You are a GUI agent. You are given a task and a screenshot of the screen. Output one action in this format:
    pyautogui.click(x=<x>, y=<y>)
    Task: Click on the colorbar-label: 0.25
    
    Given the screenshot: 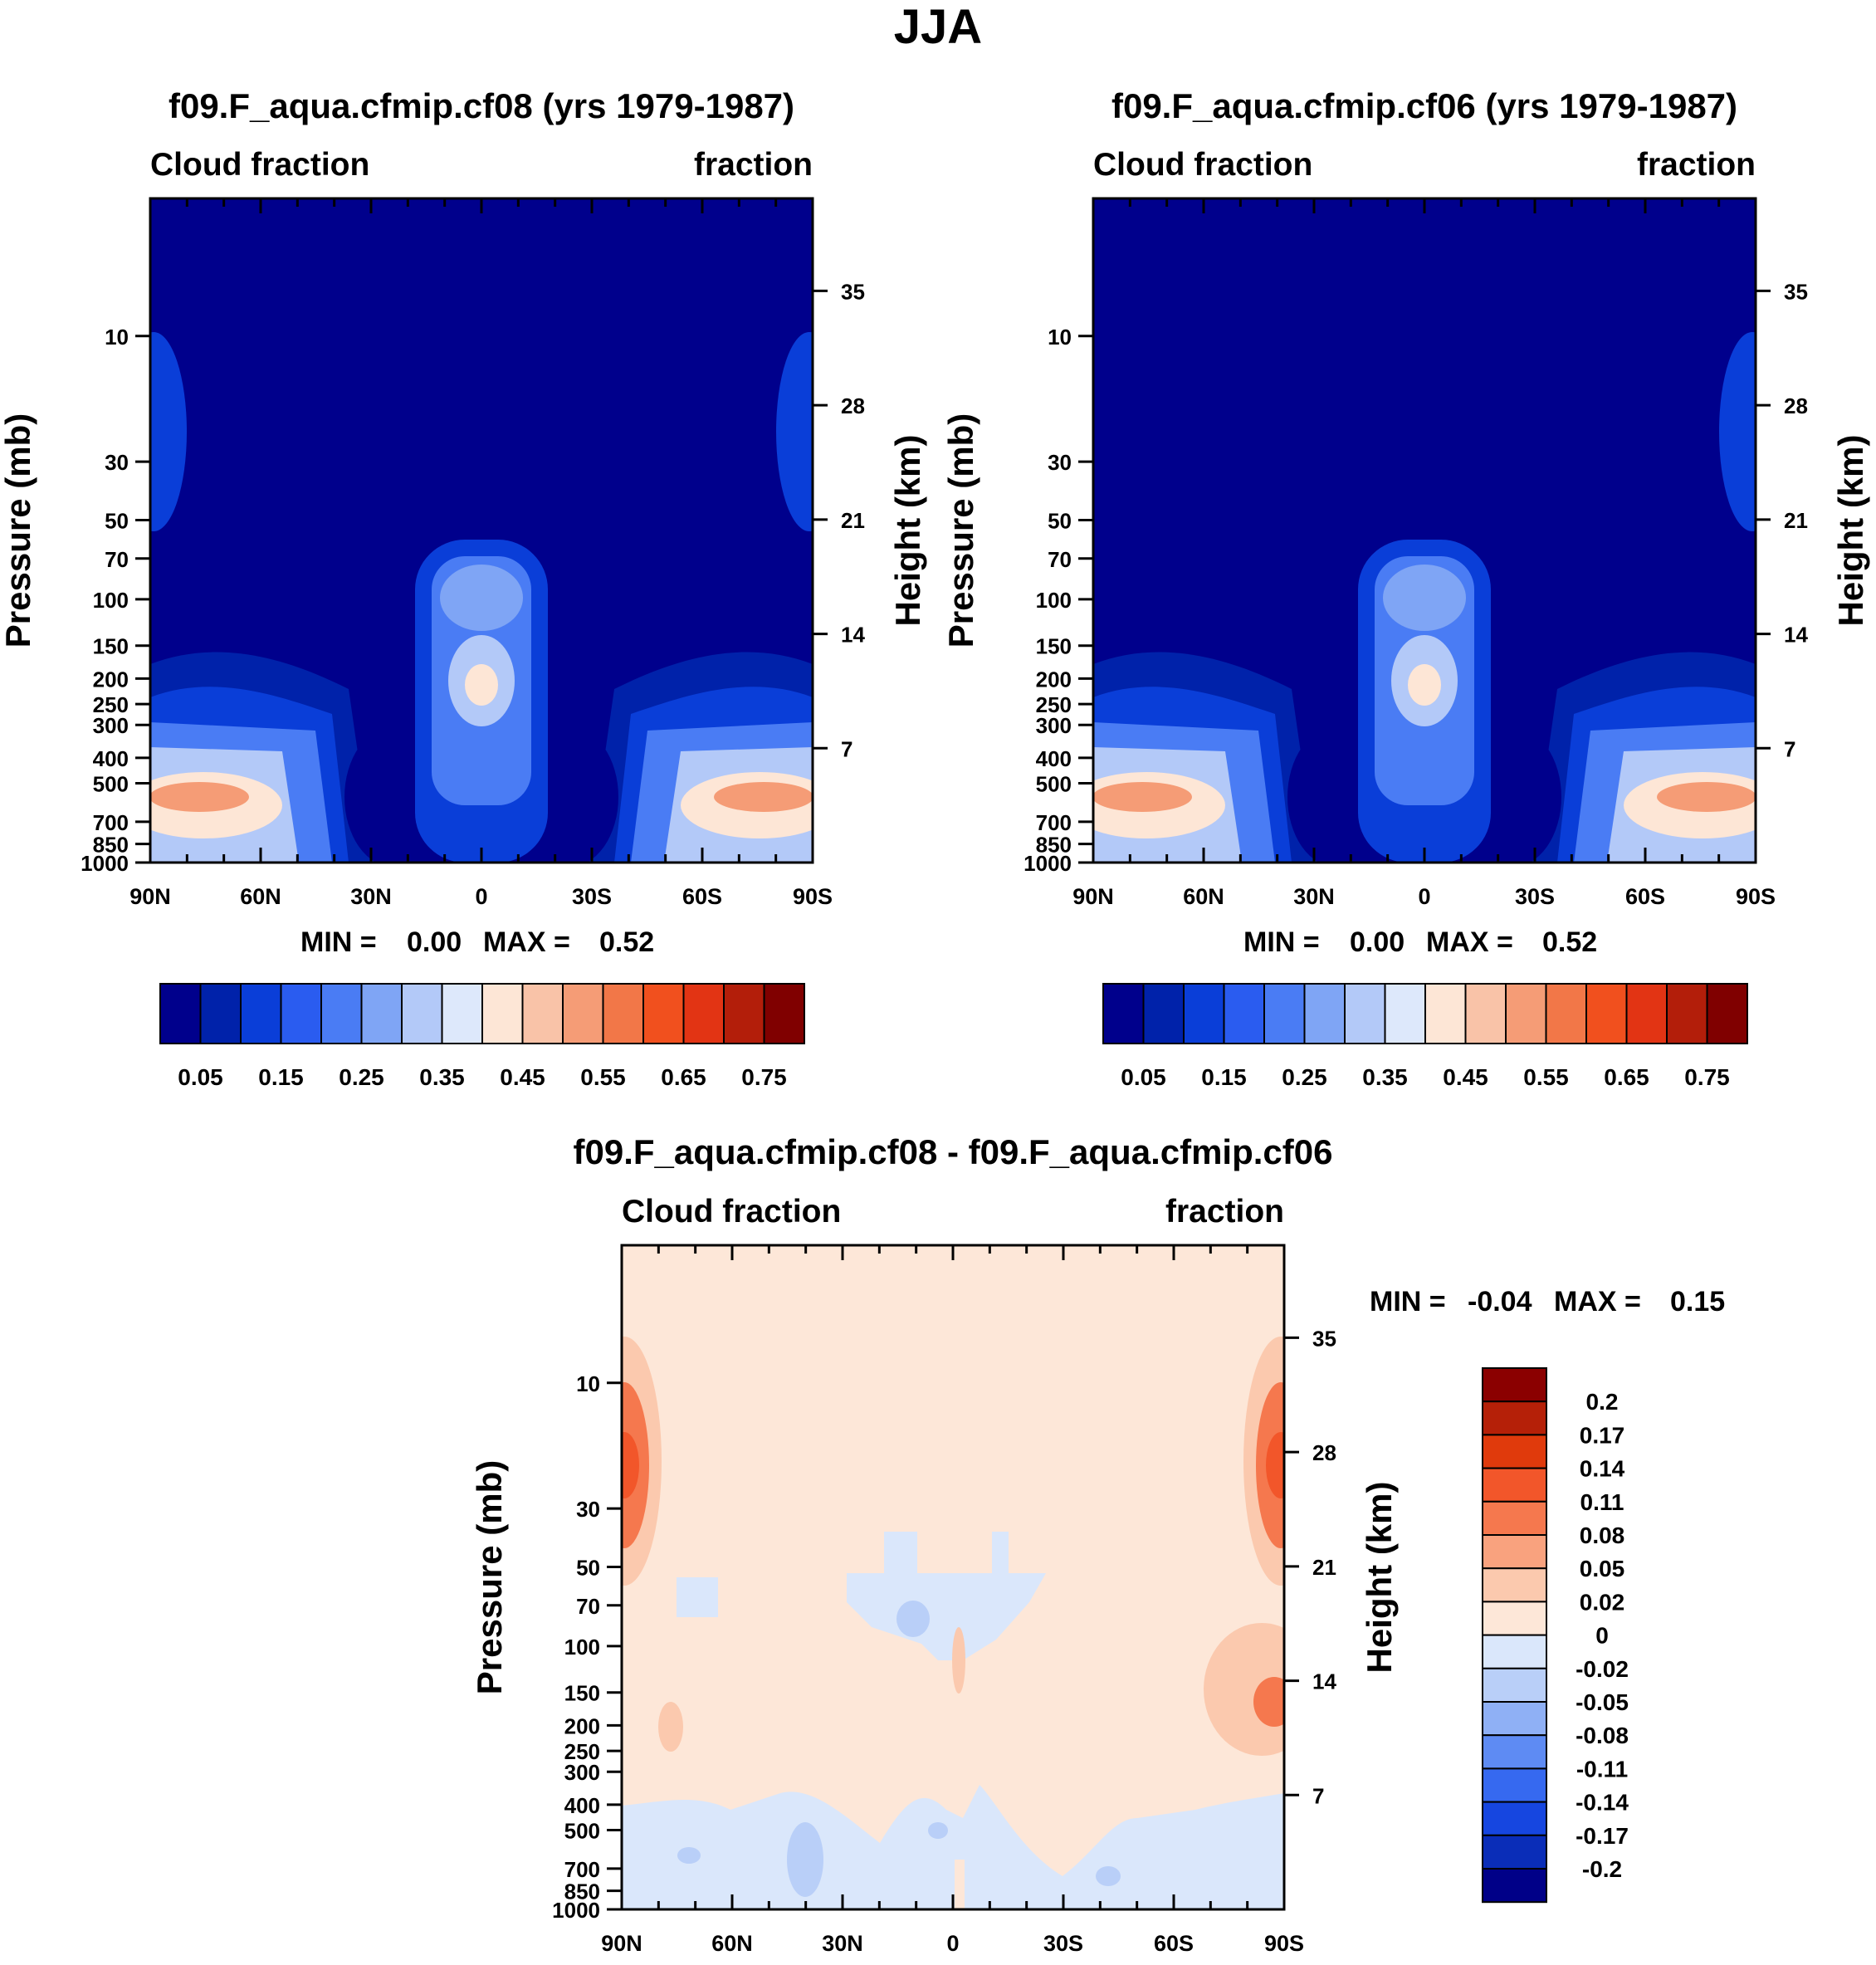 What is the action you would take?
    pyautogui.click(x=1305, y=1077)
    